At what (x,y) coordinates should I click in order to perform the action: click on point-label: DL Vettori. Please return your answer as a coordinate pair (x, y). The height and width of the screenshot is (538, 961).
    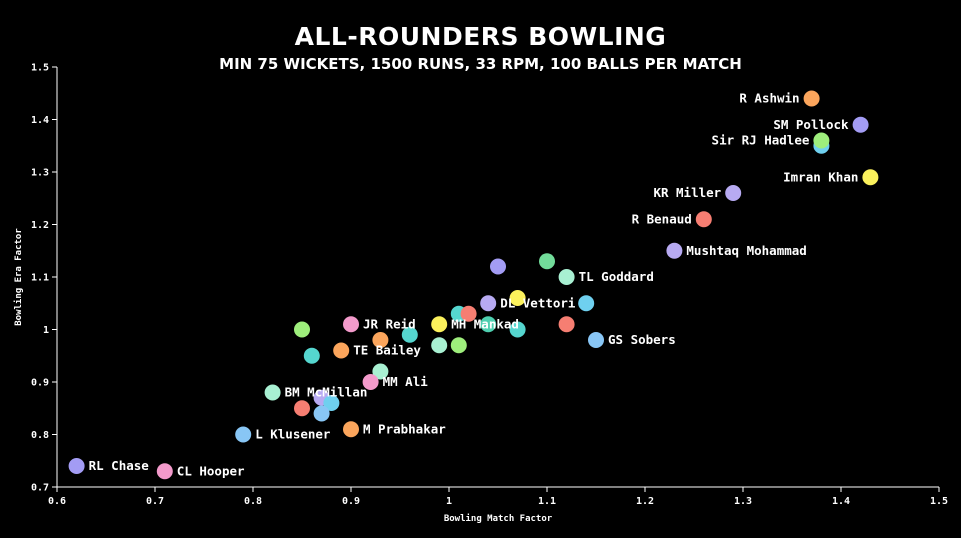
    Looking at the image, I should click on (538, 302).